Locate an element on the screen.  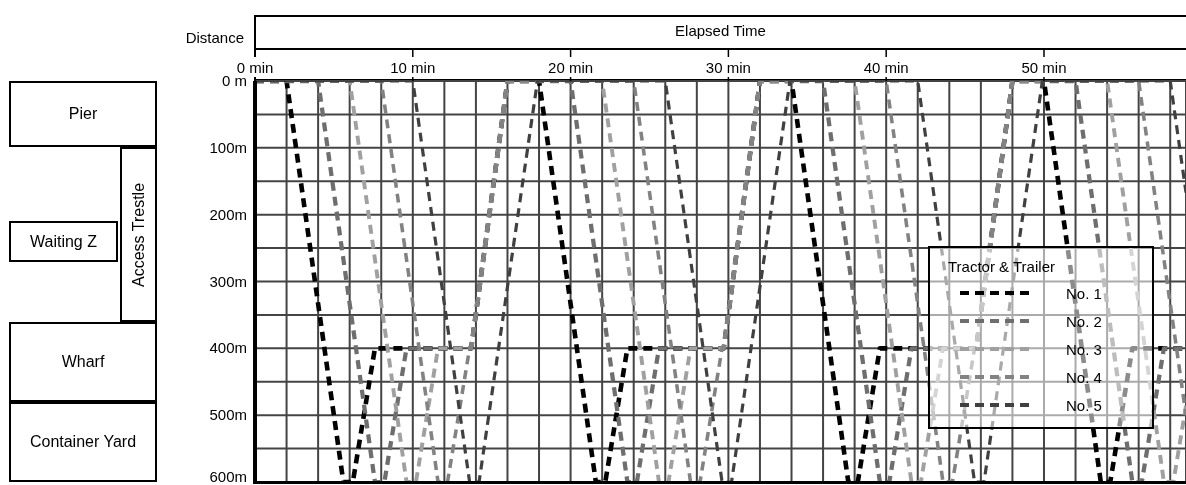
text: Wharf is located at coordinates (83, 362).